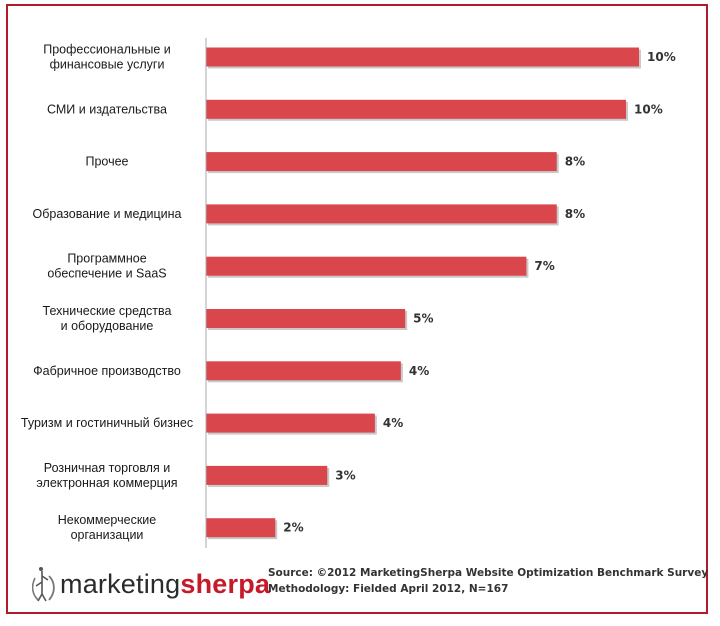 The image size is (720, 626). What do you see at coordinates (388, 589) in the screenshot?
I see `methodology-line: Methodology: Fielded April 2012, N=167` at bounding box center [388, 589].